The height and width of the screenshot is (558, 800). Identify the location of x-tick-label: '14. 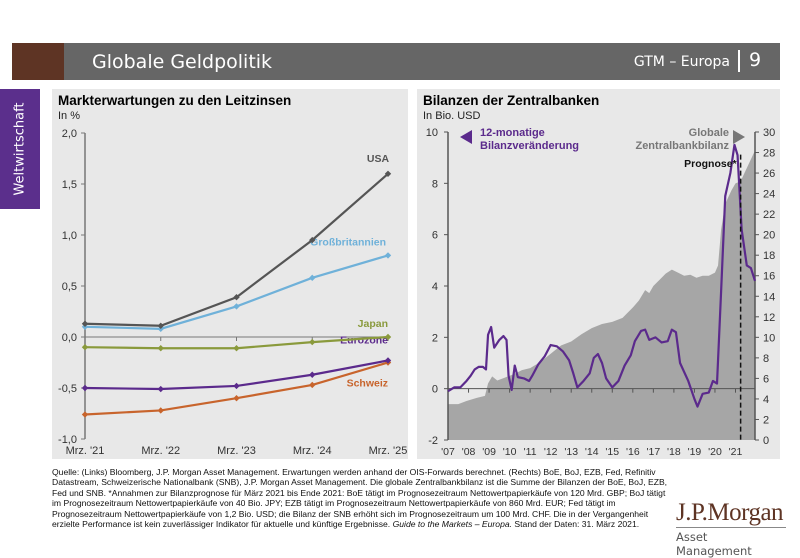
(592, 452).